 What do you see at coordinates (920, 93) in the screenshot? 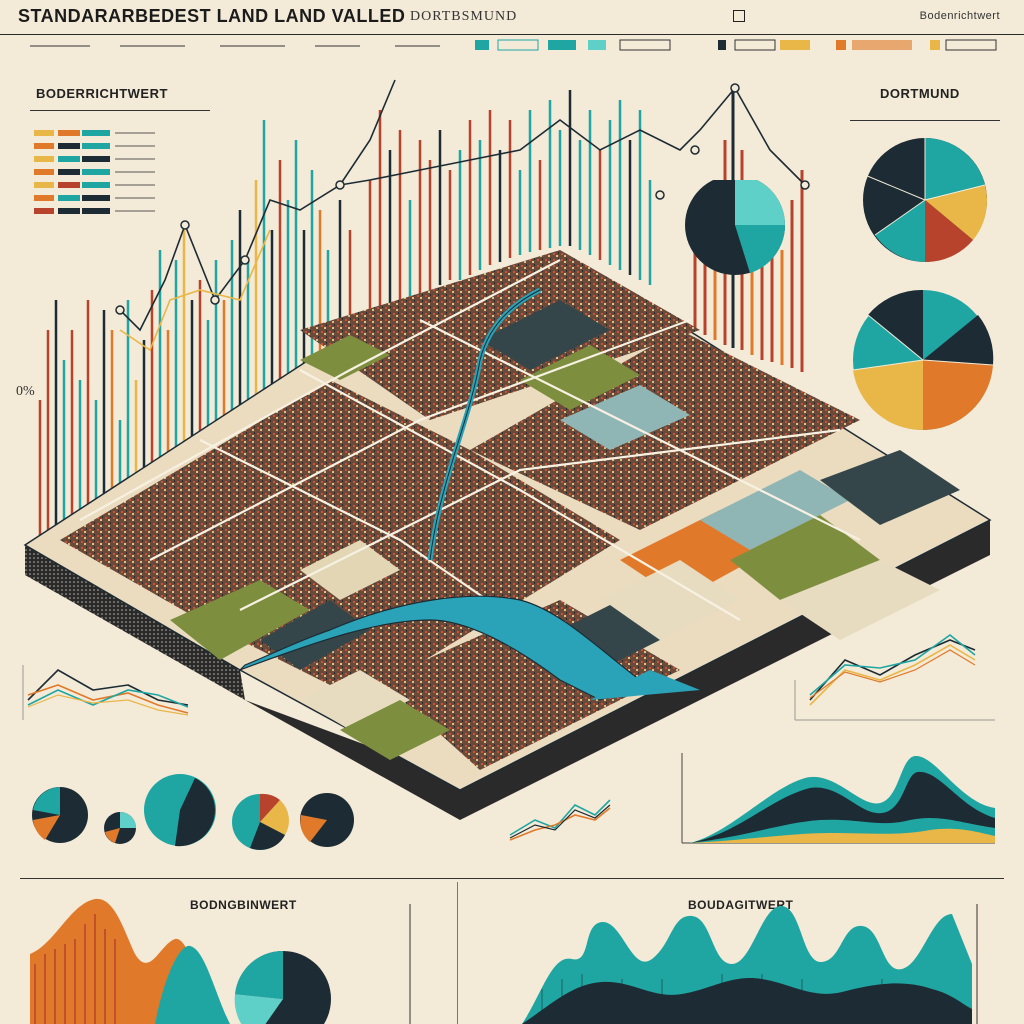
I see `right-panel-label: DORTMUND` at bounding box center [920, 93].